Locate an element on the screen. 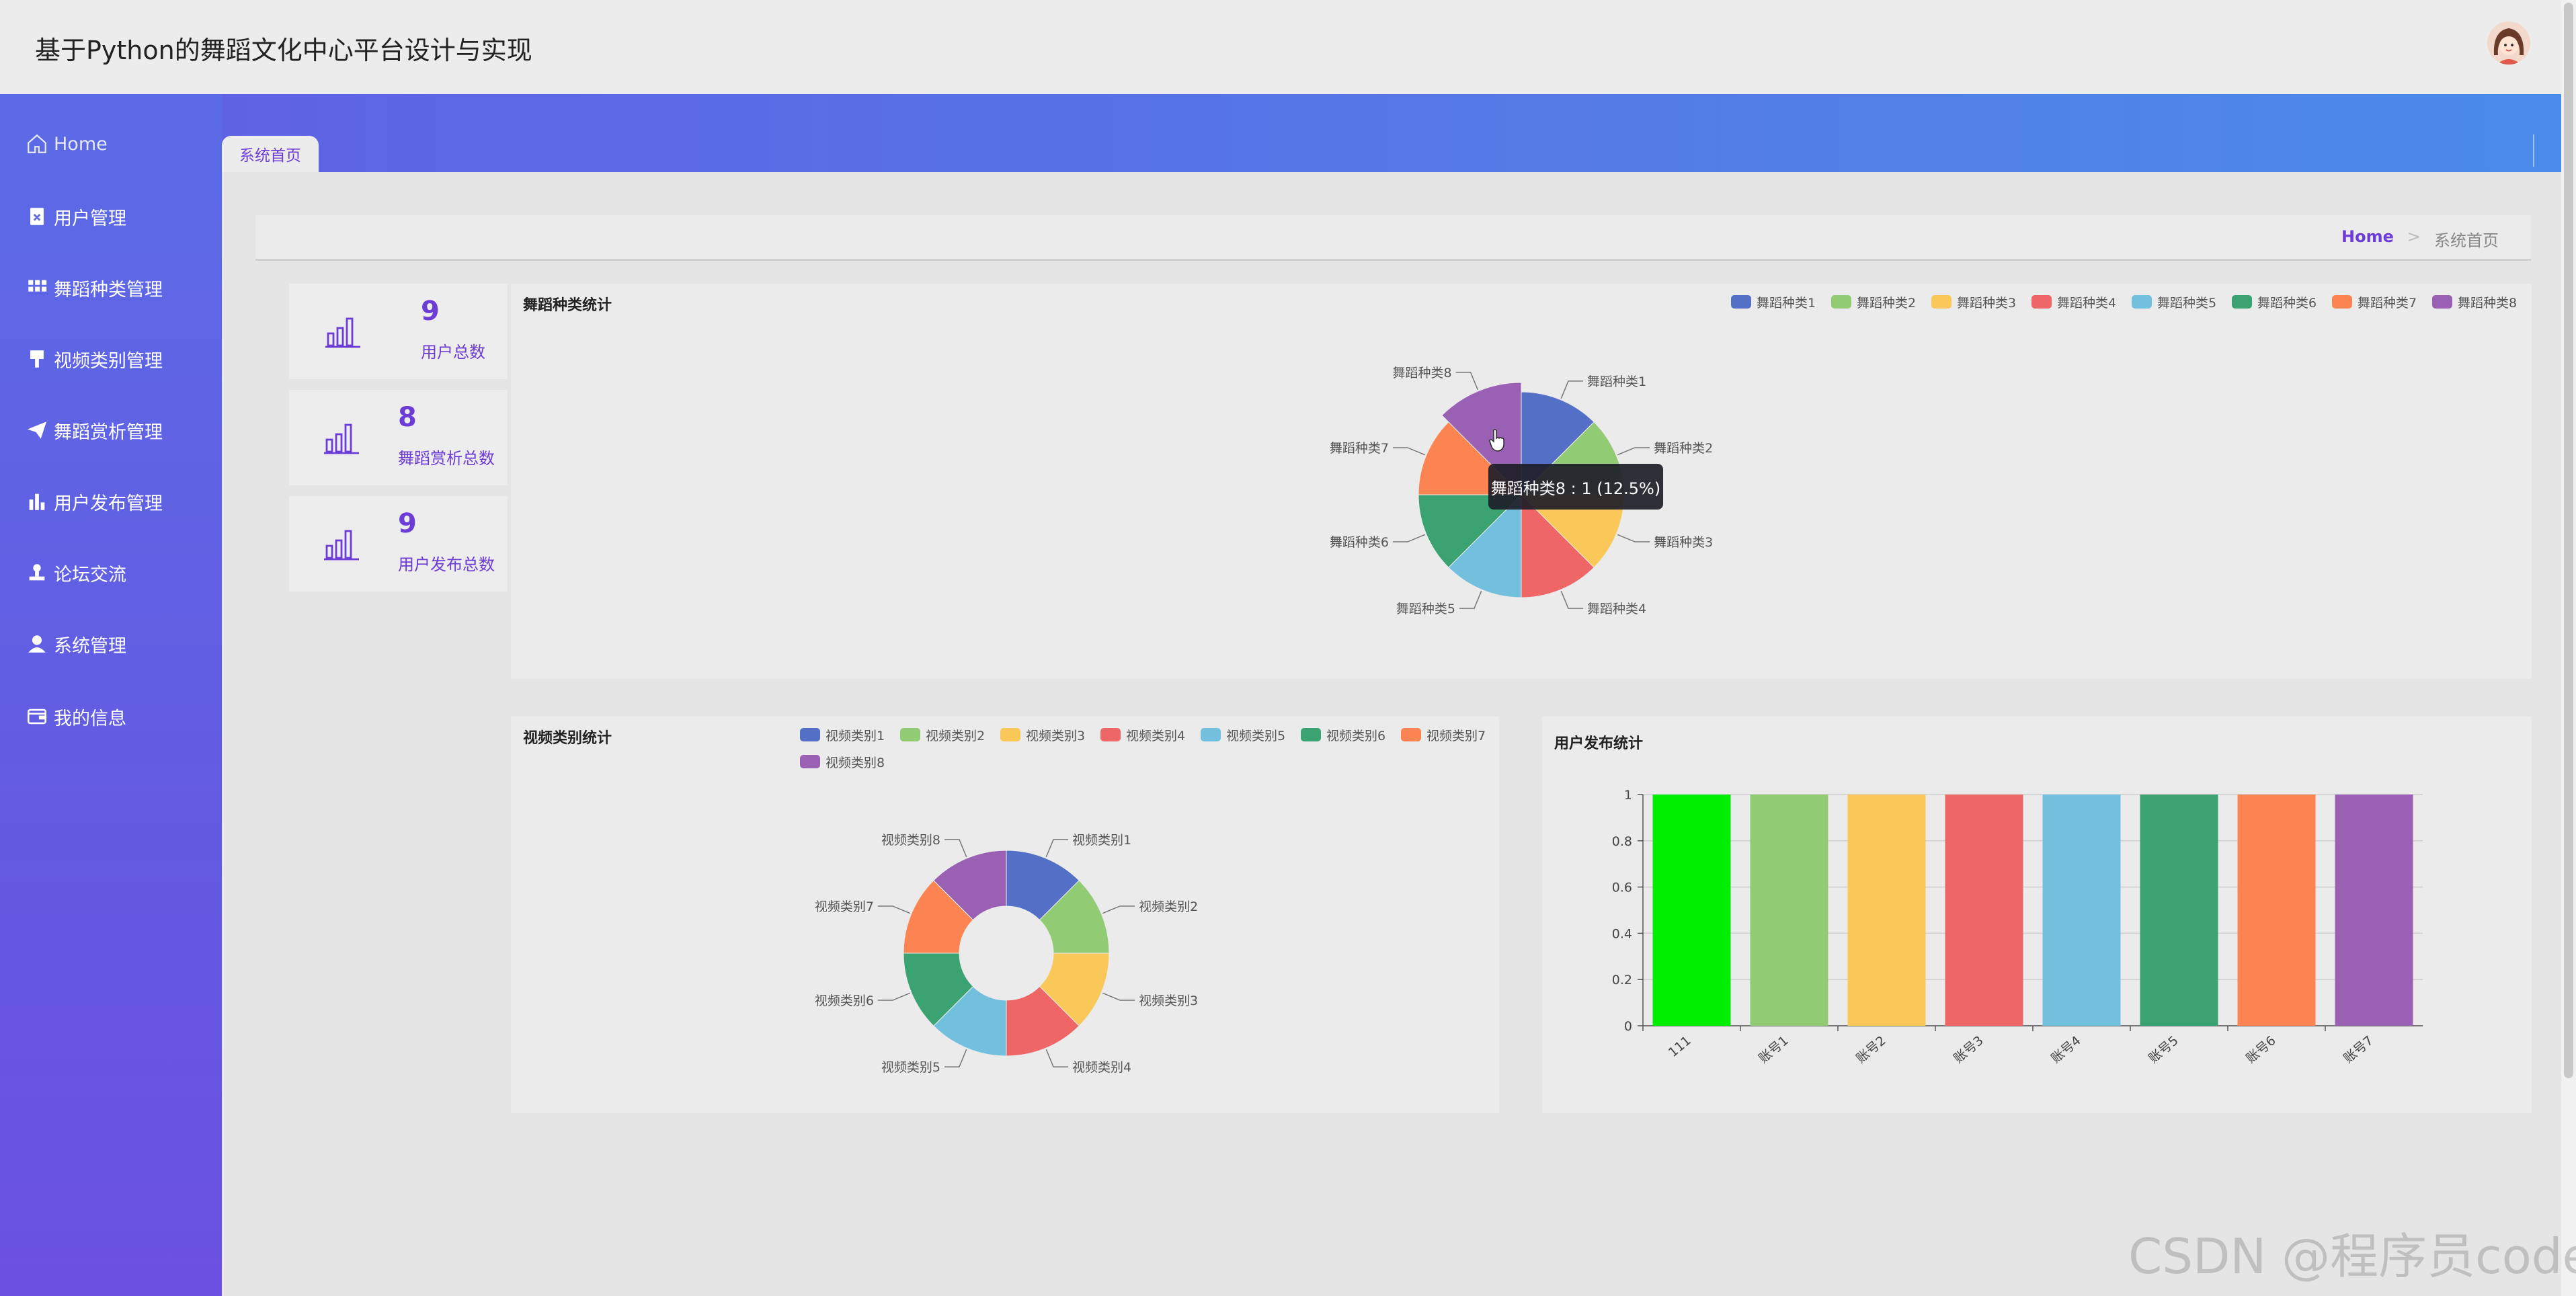  sidebar-item-my-info: 我的信息 is located at coordinates (76, 716).